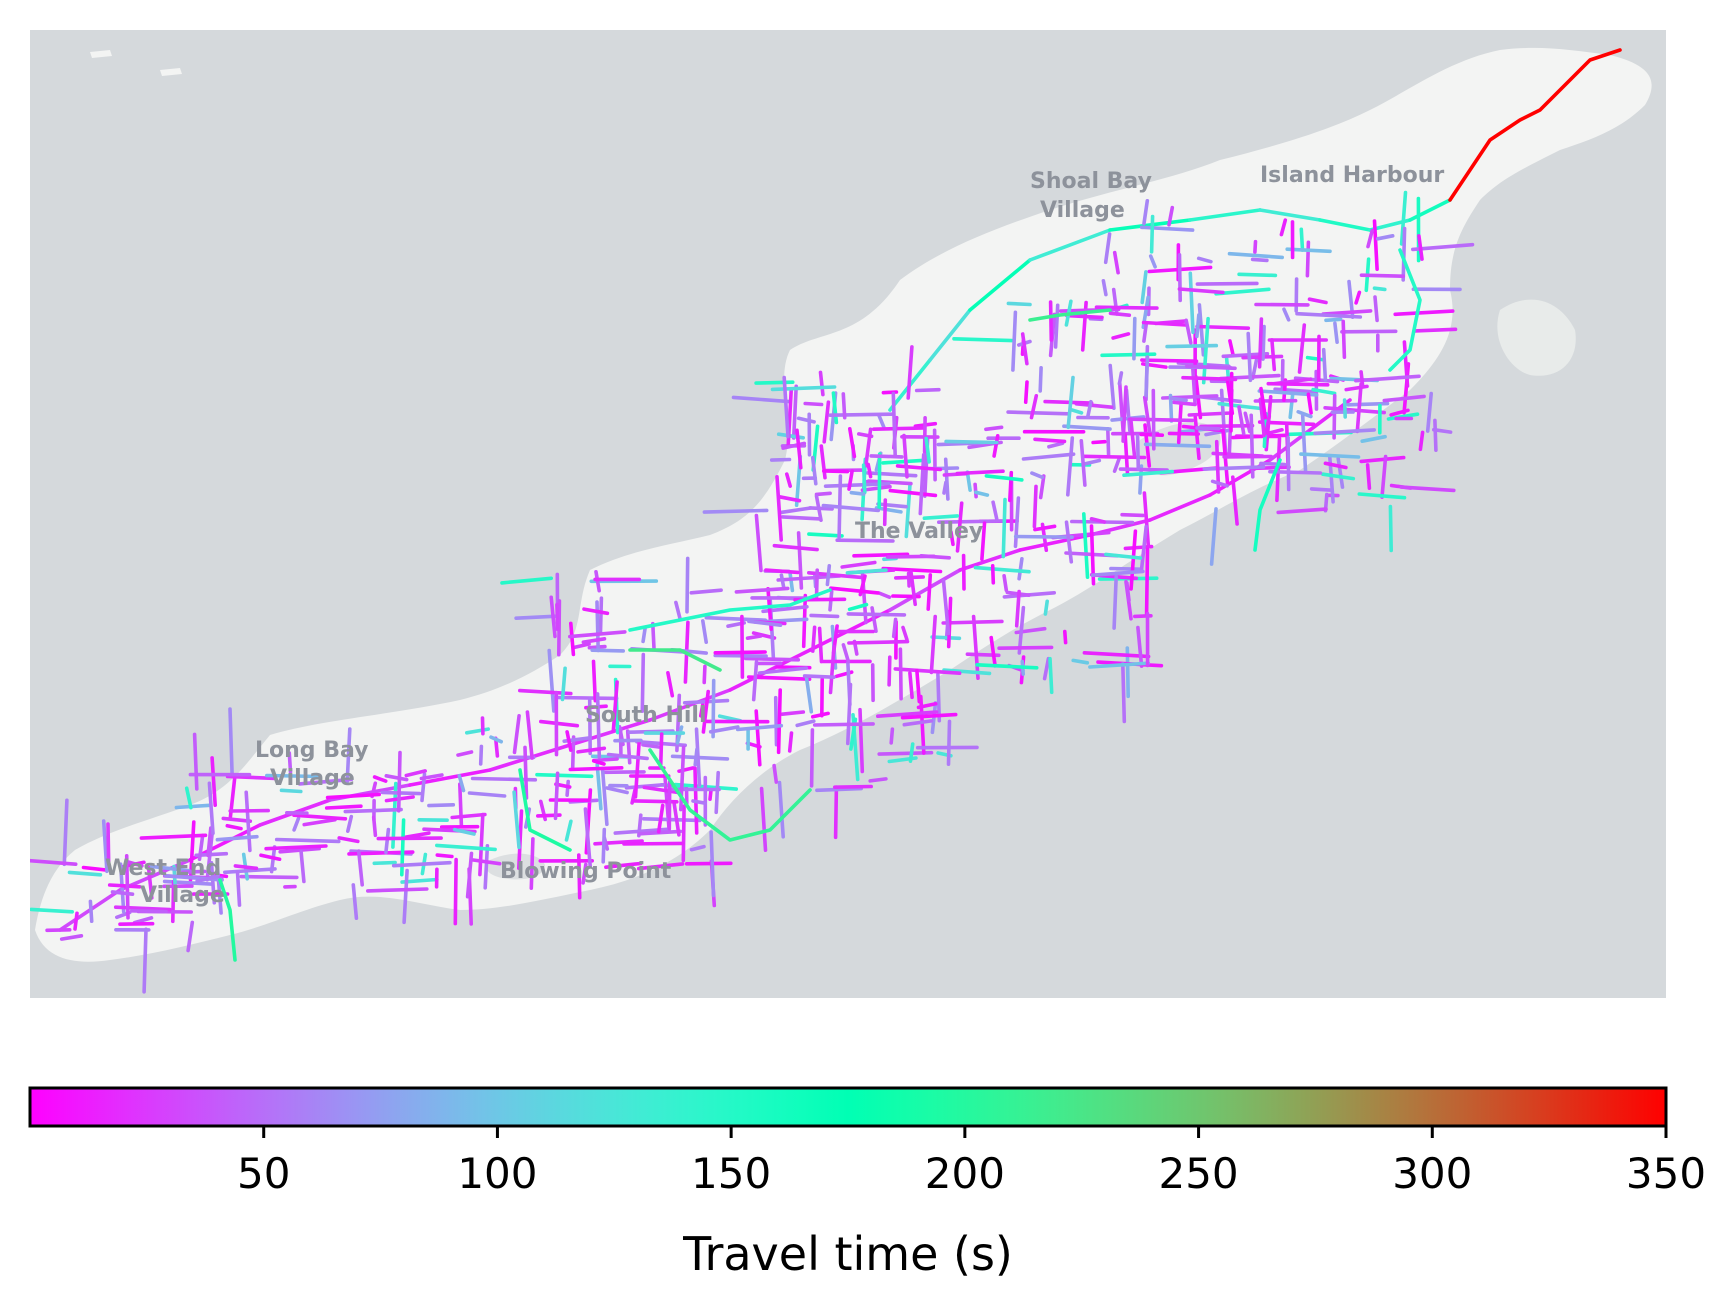 Image resolution: width=1733 pixels, height=1308 pixels. I want to click on colorbar-svg: 50 100 150 200 250 300 350 Travel time (s), so click(867, 1183).